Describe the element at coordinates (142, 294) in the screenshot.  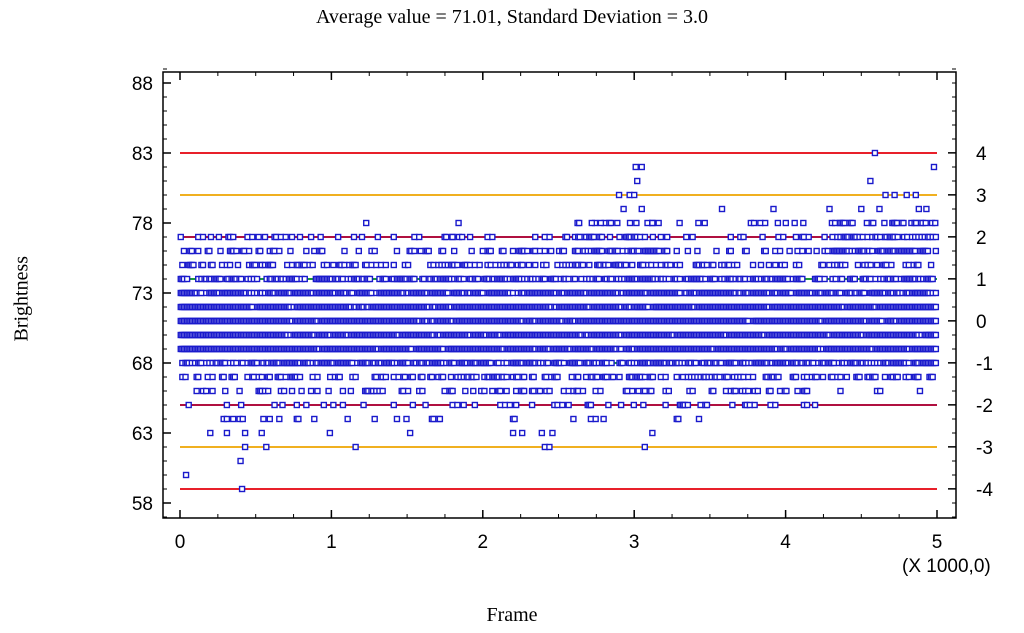
I see `y-tick-label: 73` at that location.